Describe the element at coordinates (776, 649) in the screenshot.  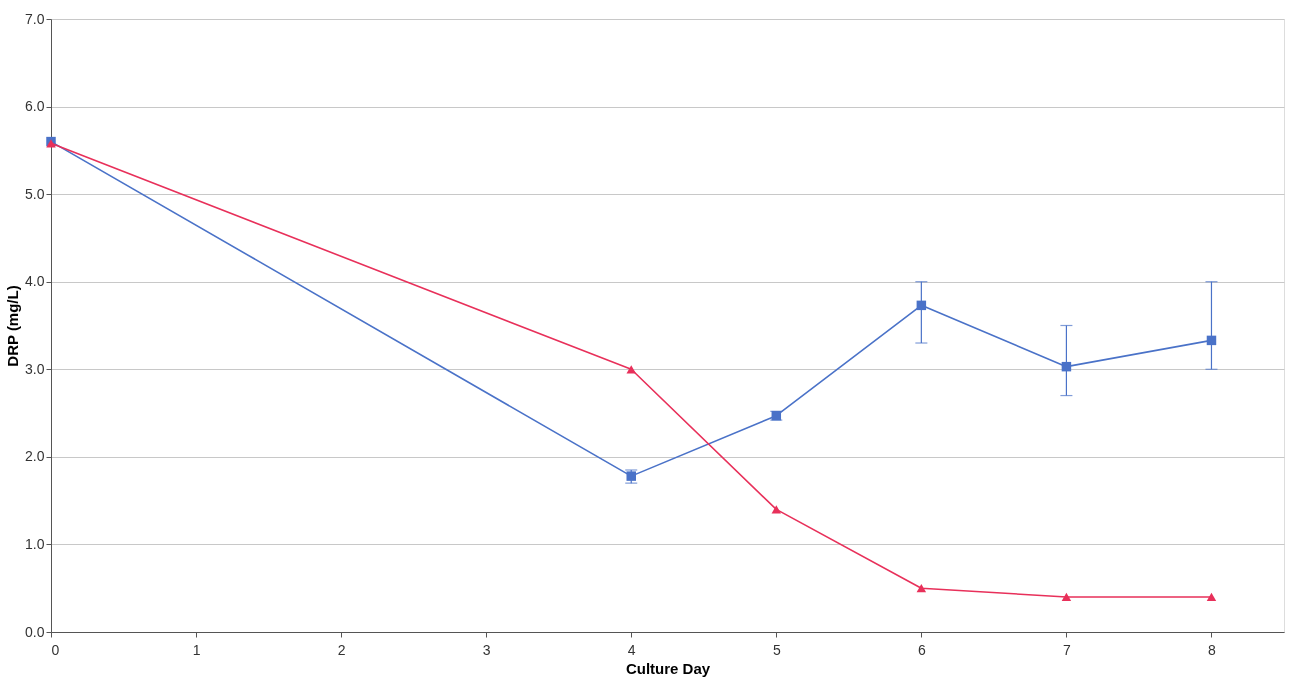
I see `x-tick-label: 5` at that location.